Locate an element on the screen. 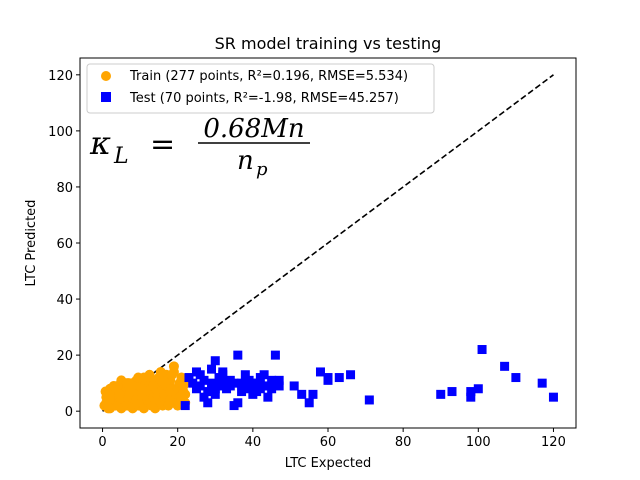 This screenshot has width=640, height=480. formula-lhs: κ is located at coordinates (100, 143).